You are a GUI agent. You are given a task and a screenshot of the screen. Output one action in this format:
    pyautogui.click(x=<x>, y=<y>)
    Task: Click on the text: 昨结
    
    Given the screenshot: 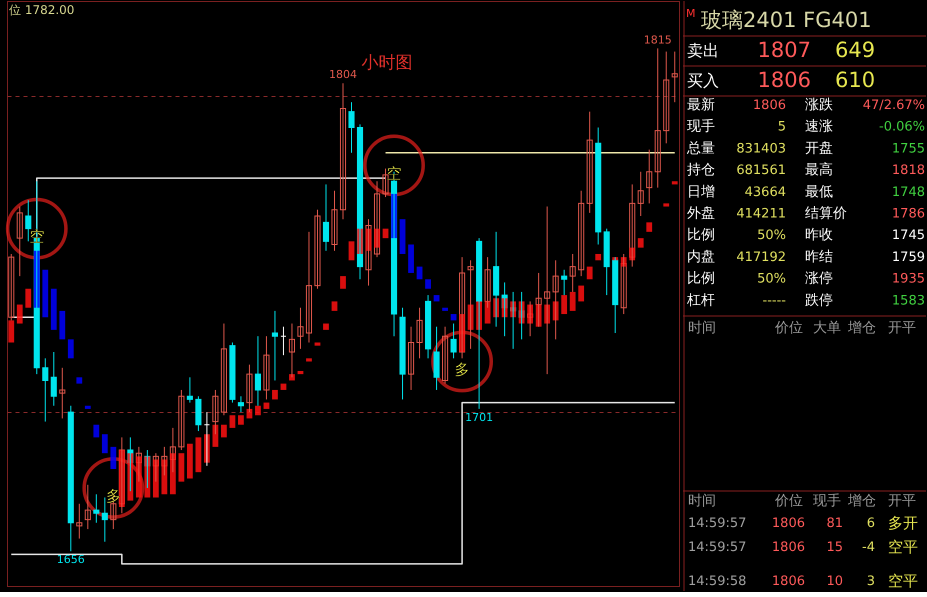 What is the action you would take?
    pyautogui.click(x=819, y=256)
    